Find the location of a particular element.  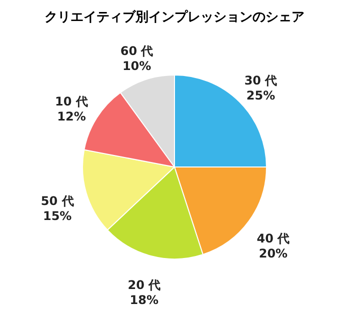

chart-title: クリエイティブ別インプレッションのシェア is located at coordinates (174, 17).